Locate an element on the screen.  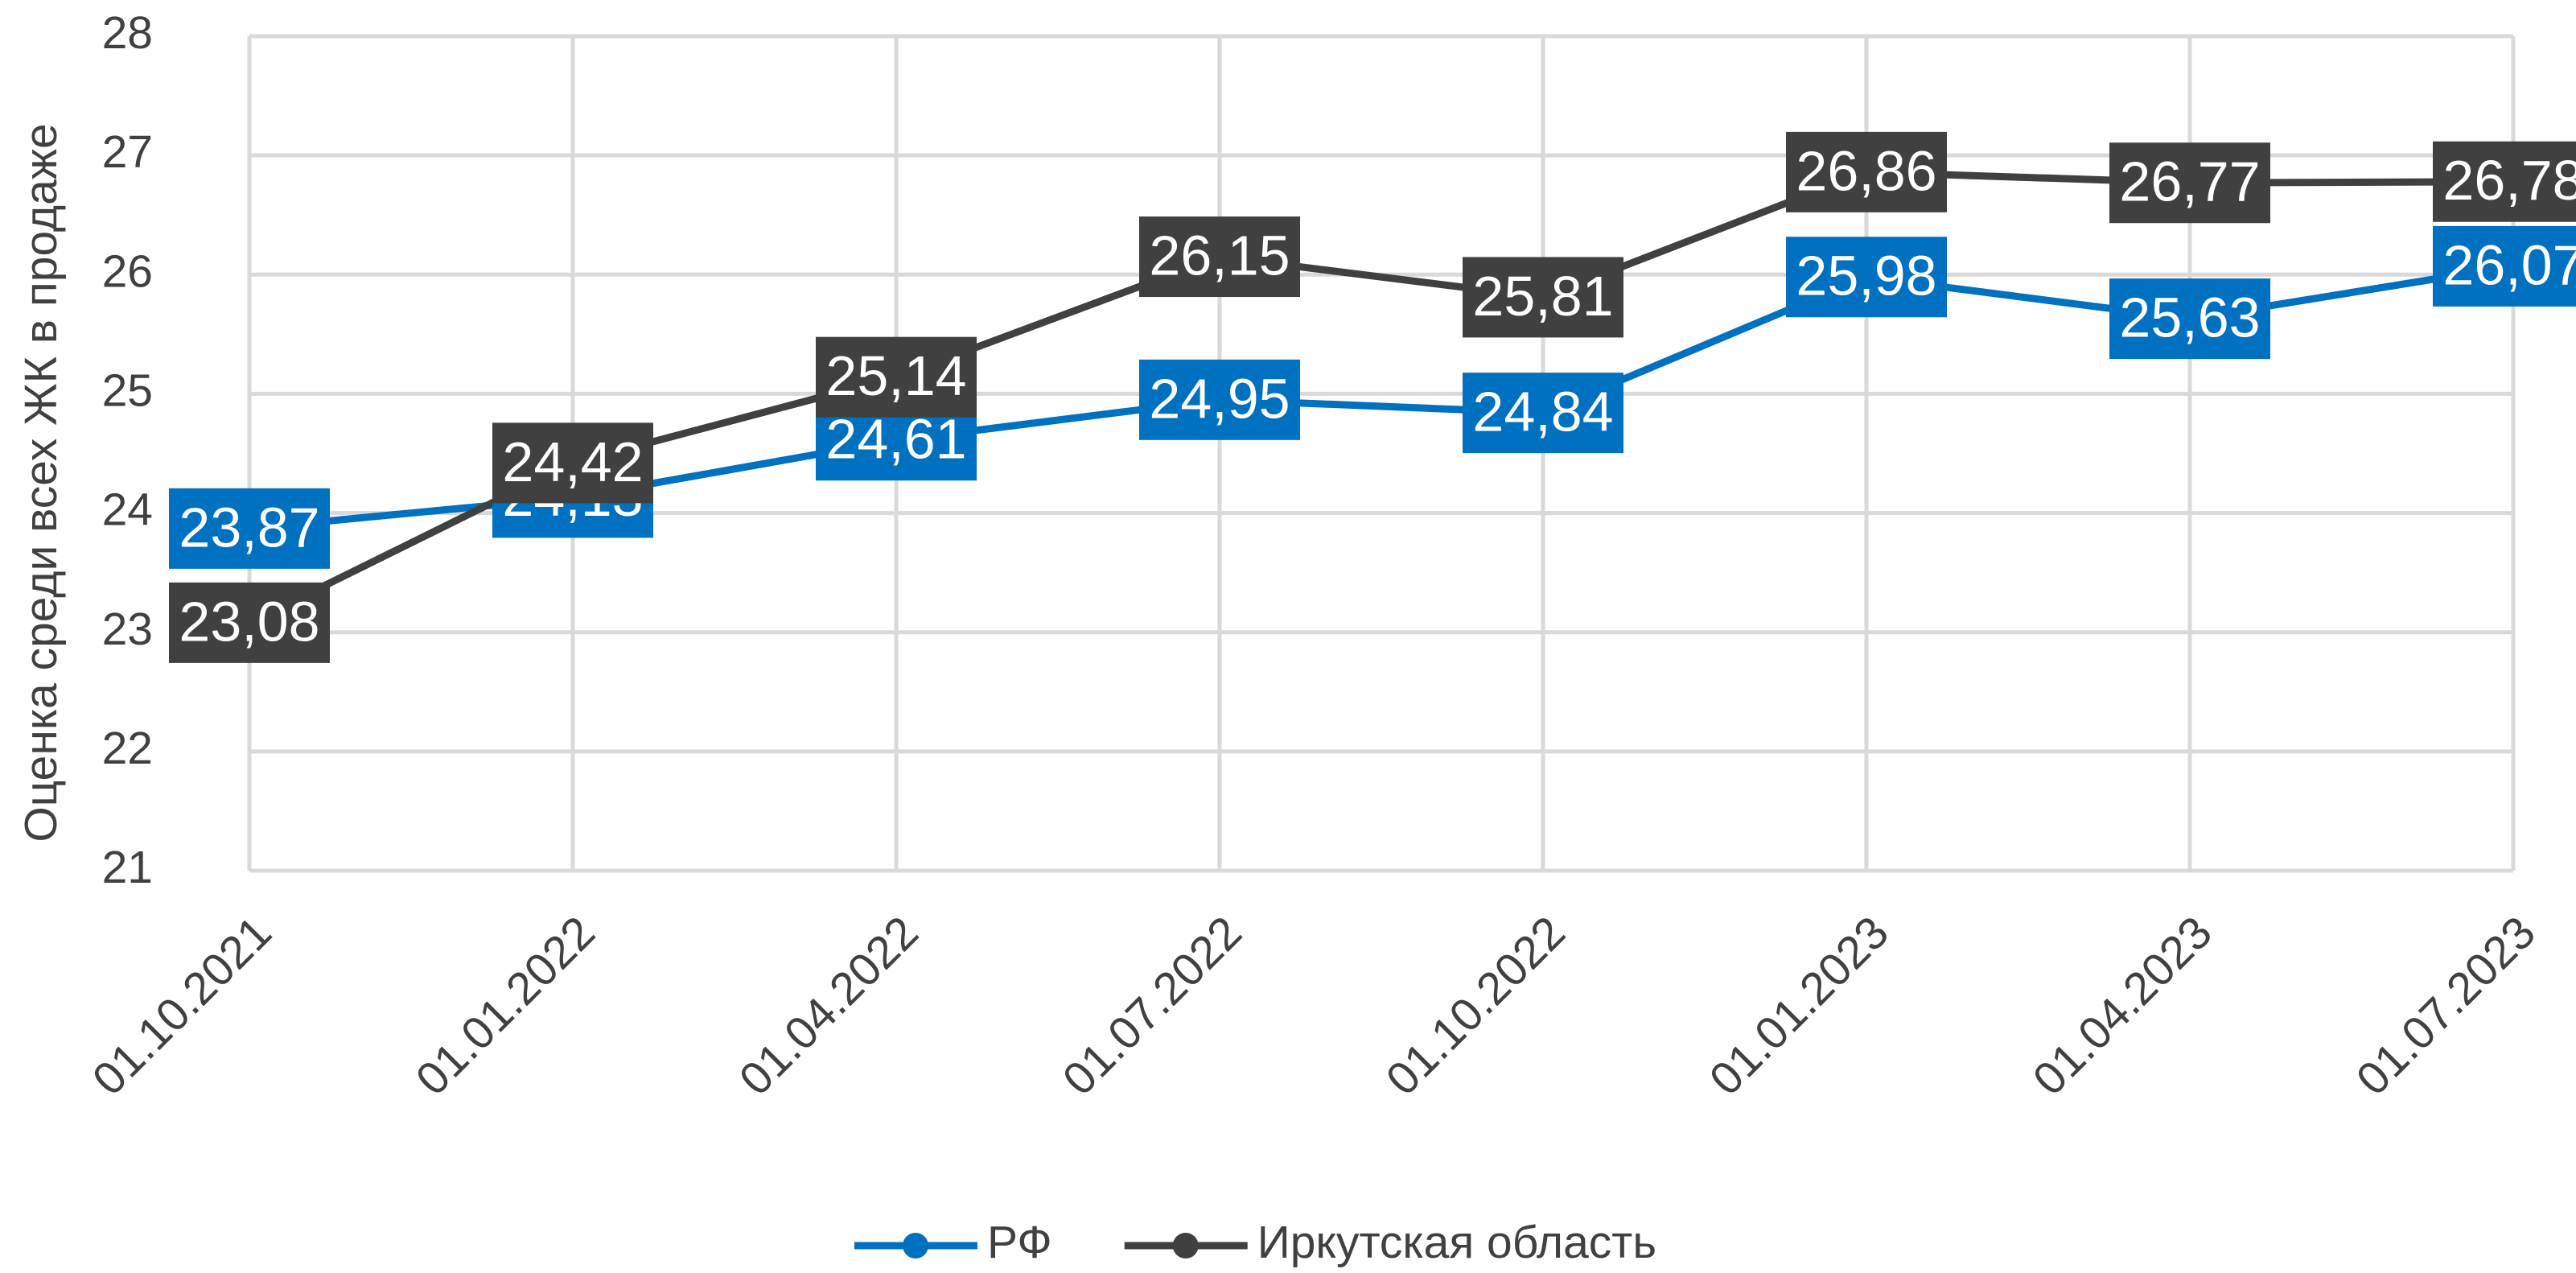
data-label: 26,15 is located at coordinates (1219, 256).